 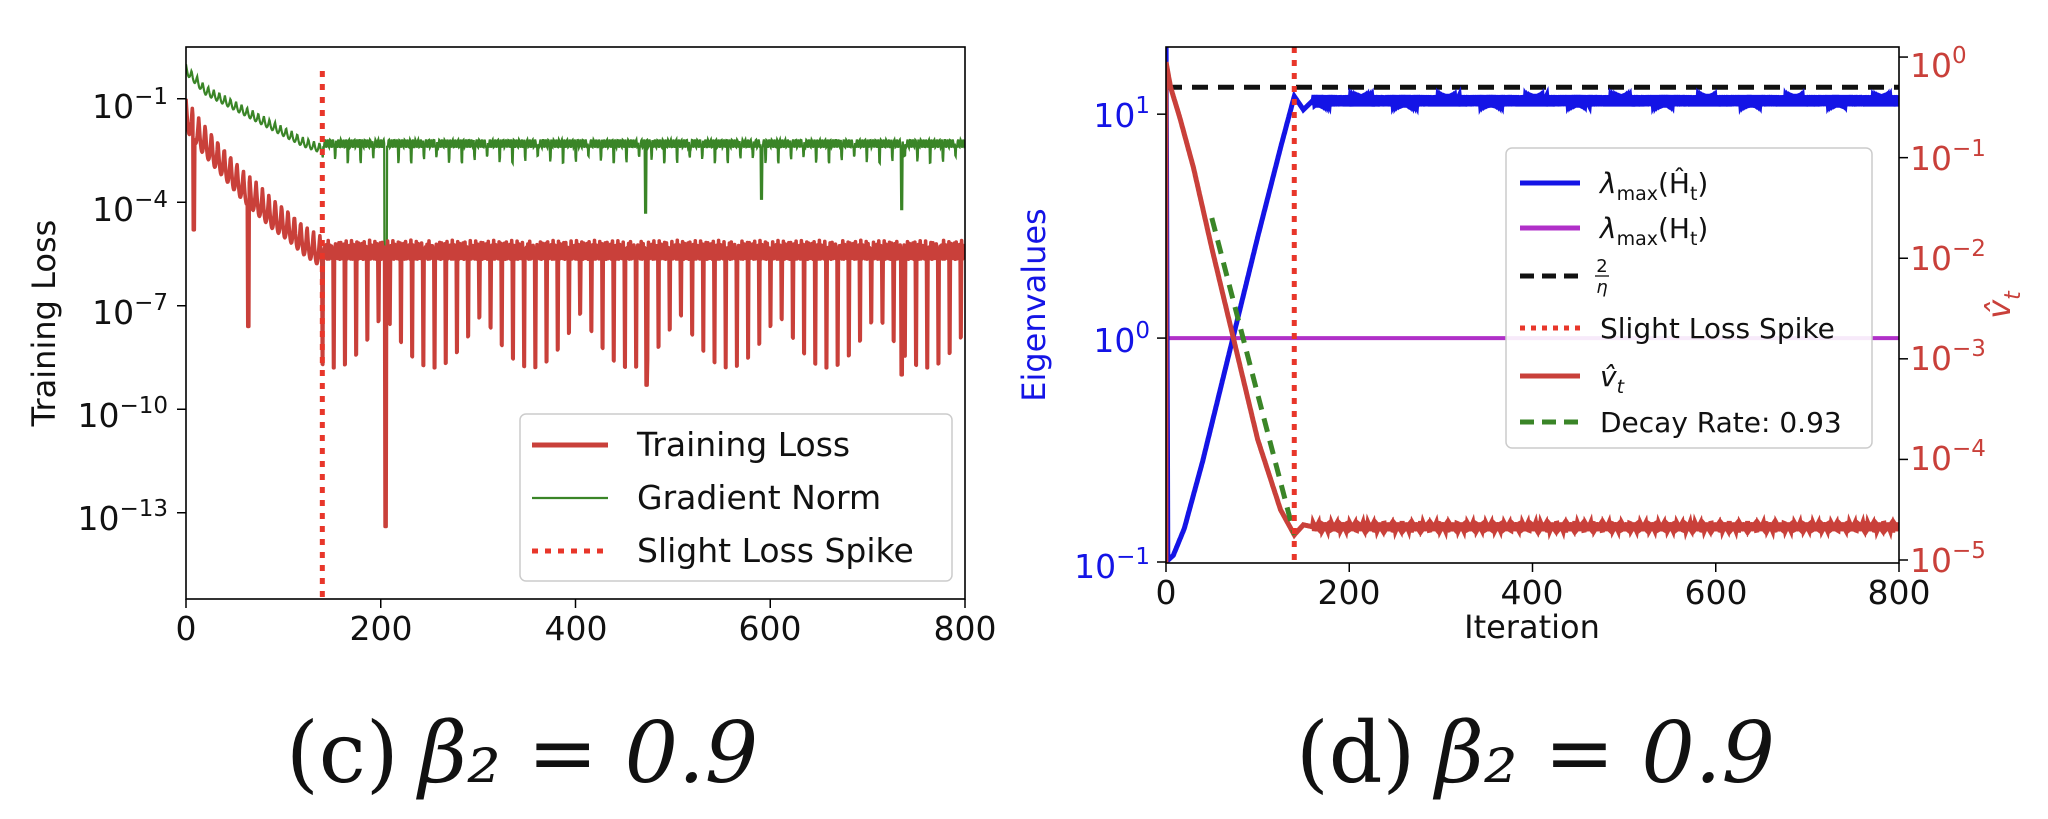 What do you see at coordinates (381, 628) in the screenshot?
I see `c-xtick-200: 200` at bounding box center [381, 628].